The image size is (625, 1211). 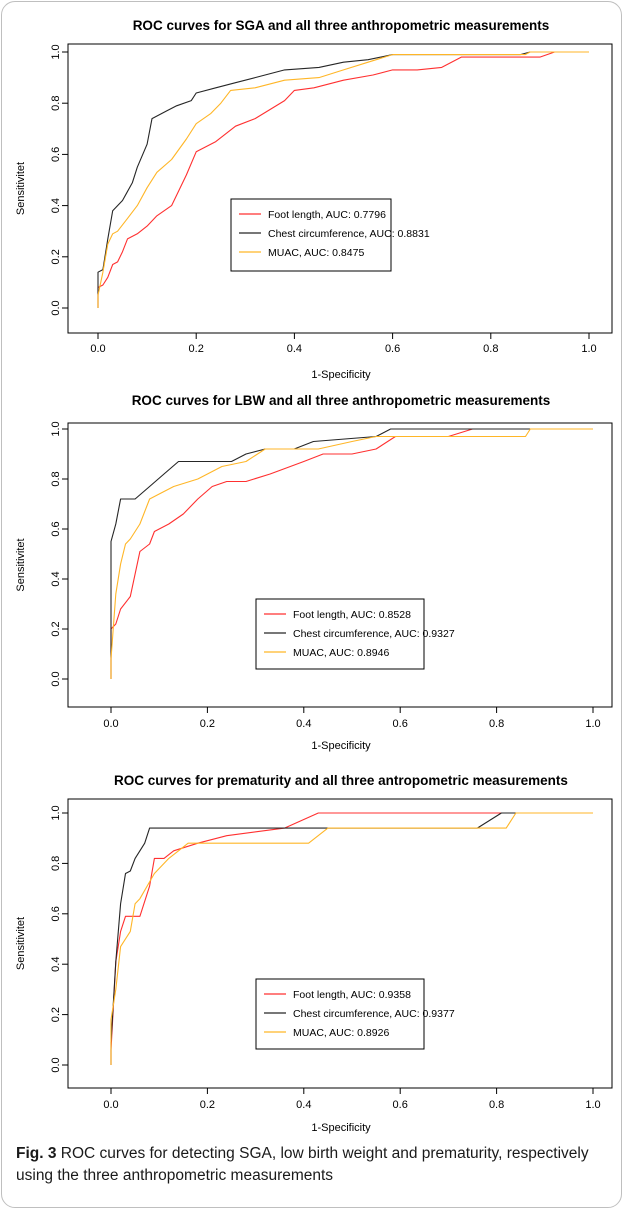 What do you see at coordinates (352, 995) in the screenshot?
I see `legend-entry: Foot length, AUC: 0.9358` at bounding box center [352, 995].